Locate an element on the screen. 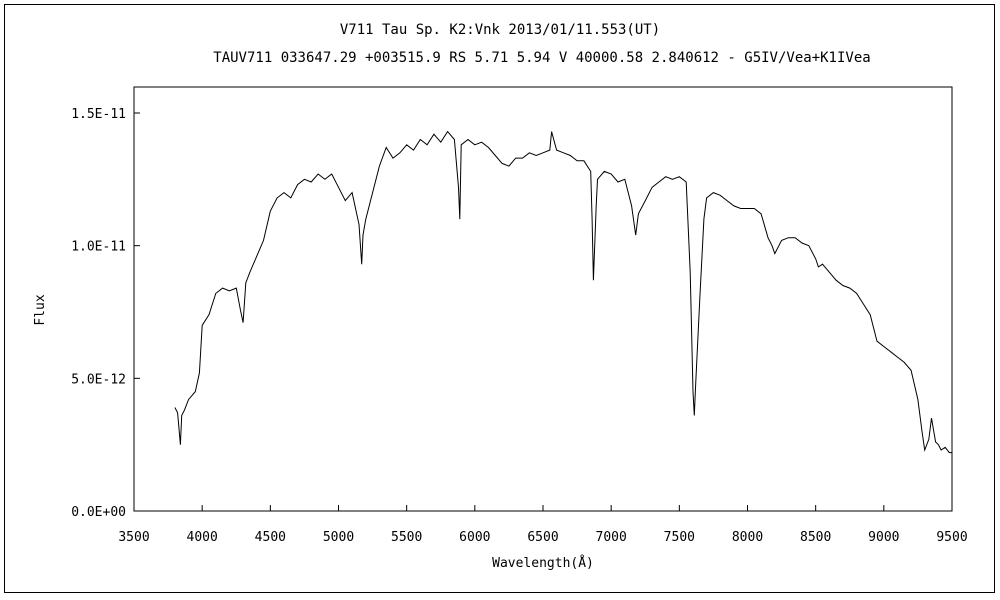 Image resolution: width=1000 pixels, height=600 pixels. x-tick-label: 9500 is located at coordinates (951, 537).